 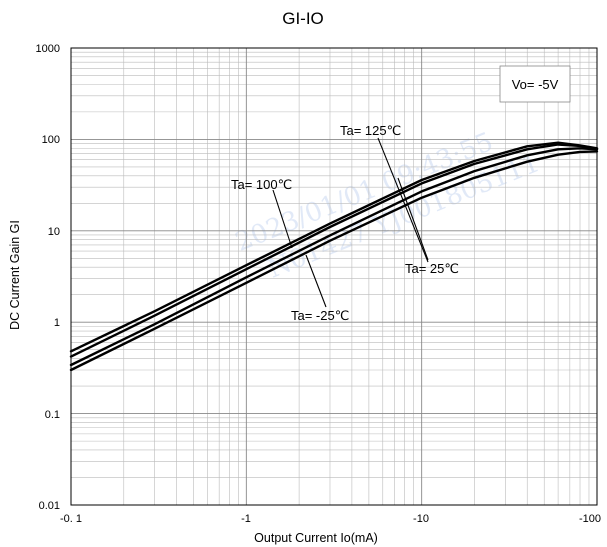 What do you see at coordinates (421, 519) in the screenshot?
I see `x-tick-label: -10` at bounding box center [421, 519].